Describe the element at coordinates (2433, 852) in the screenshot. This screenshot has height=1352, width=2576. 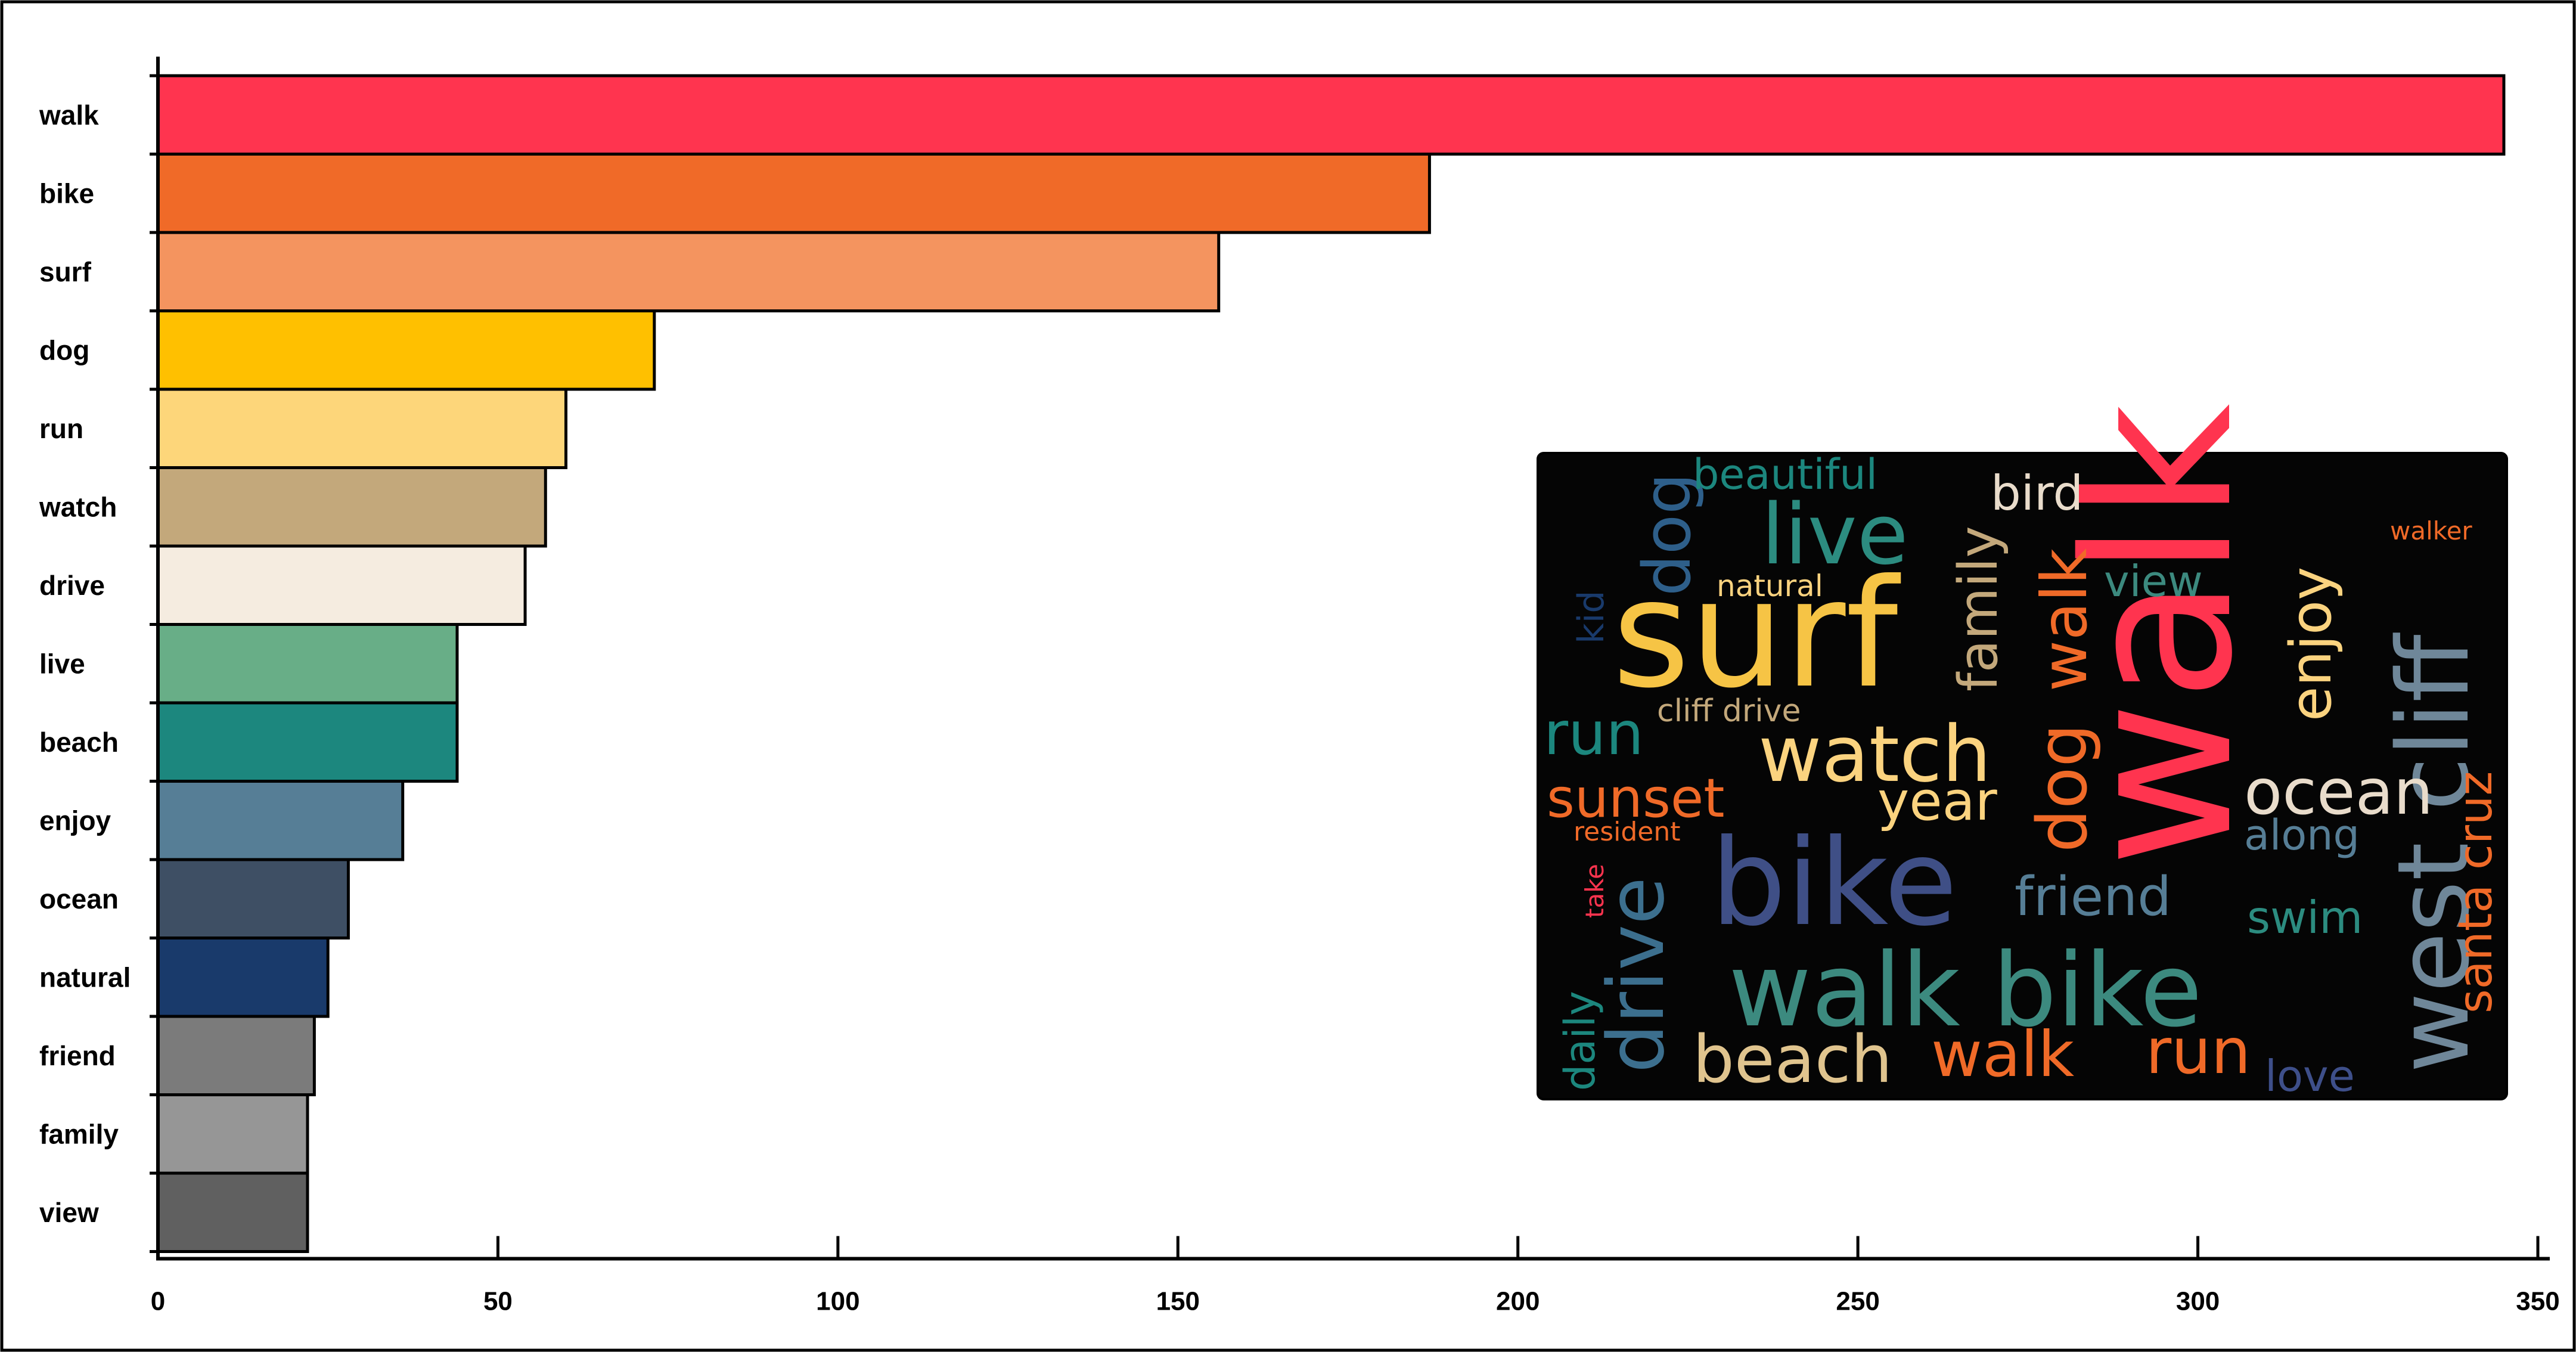
I see `wordcloud-word: west cliff` at that location.